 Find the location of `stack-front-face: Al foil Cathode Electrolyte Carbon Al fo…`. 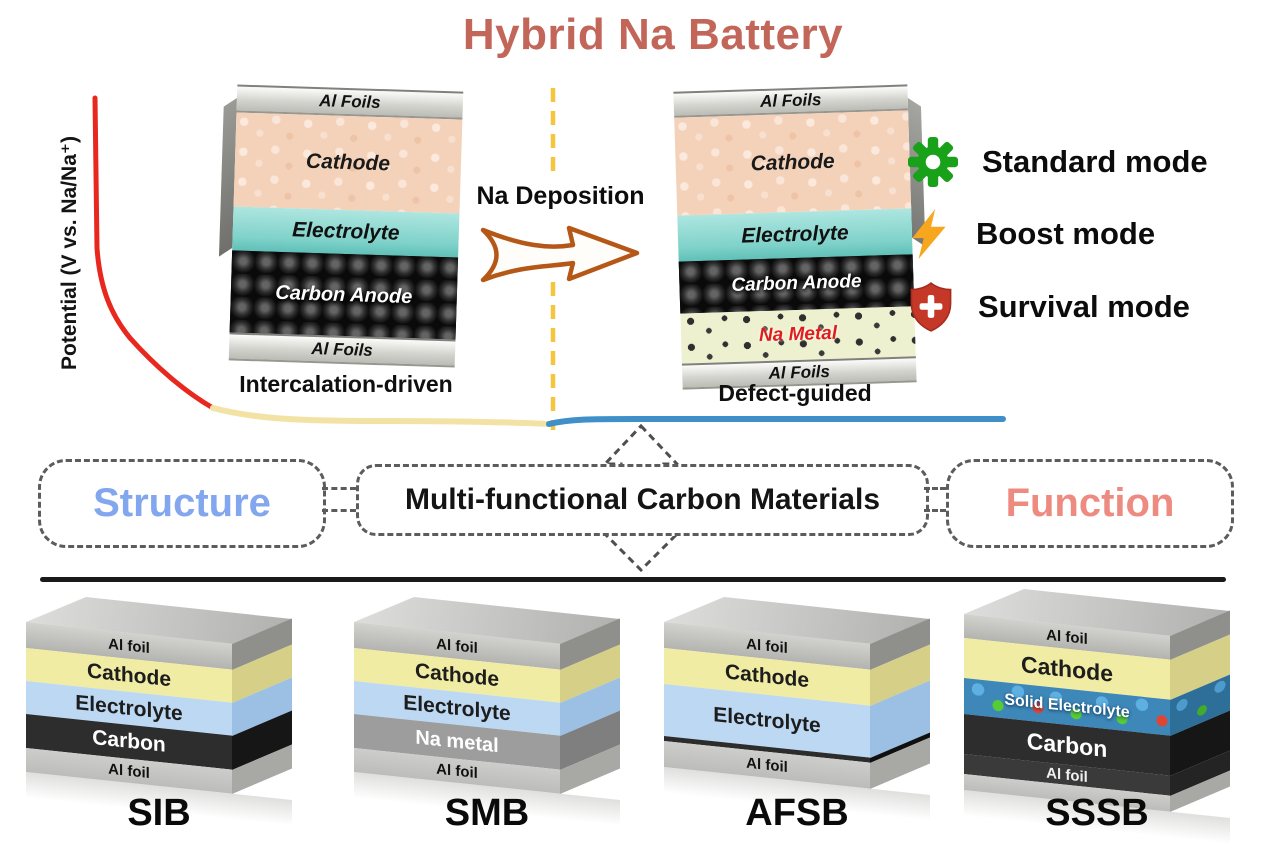

stack-front-face: Al foil Cathode Electrolyte Carbon Al fo… is located at coordinates (129, 708).